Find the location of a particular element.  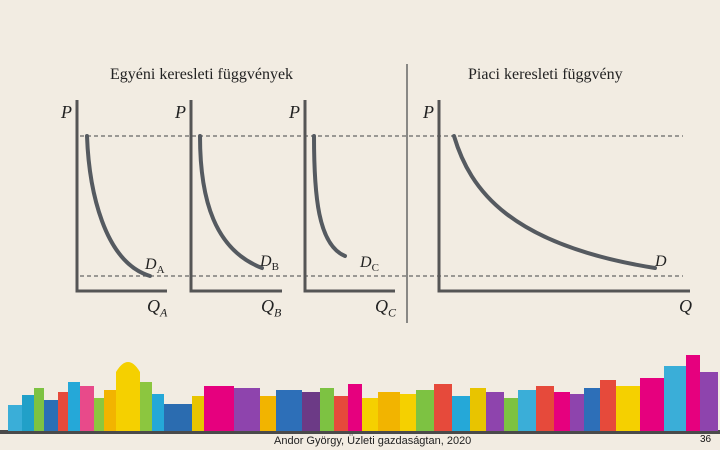

demand-label-a: DA is located at coordinates (155, 266).